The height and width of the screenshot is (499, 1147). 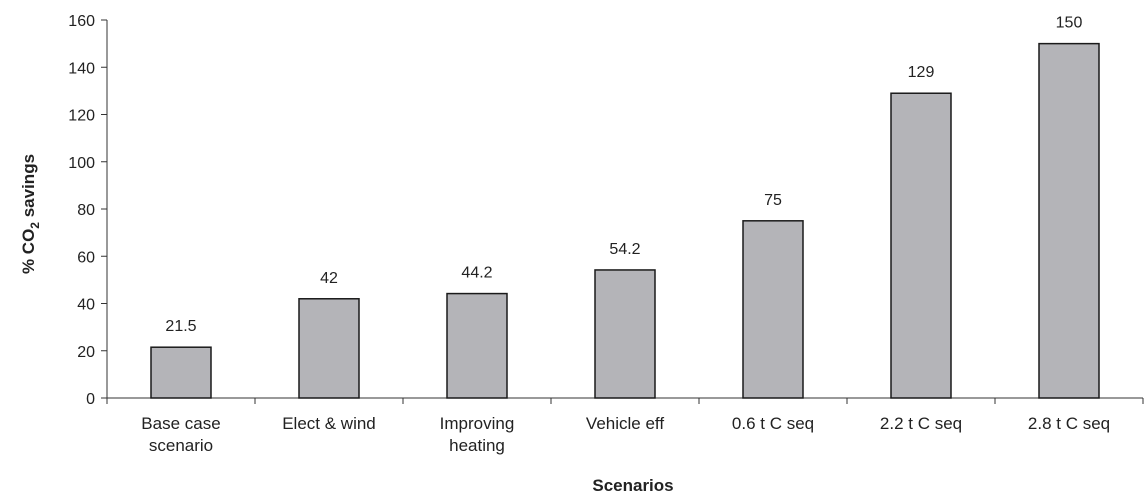 What do you see at coordinates (81, 163) in the screenshot?
I see `y-tick-label: 100` at bounding box center [81, 163].